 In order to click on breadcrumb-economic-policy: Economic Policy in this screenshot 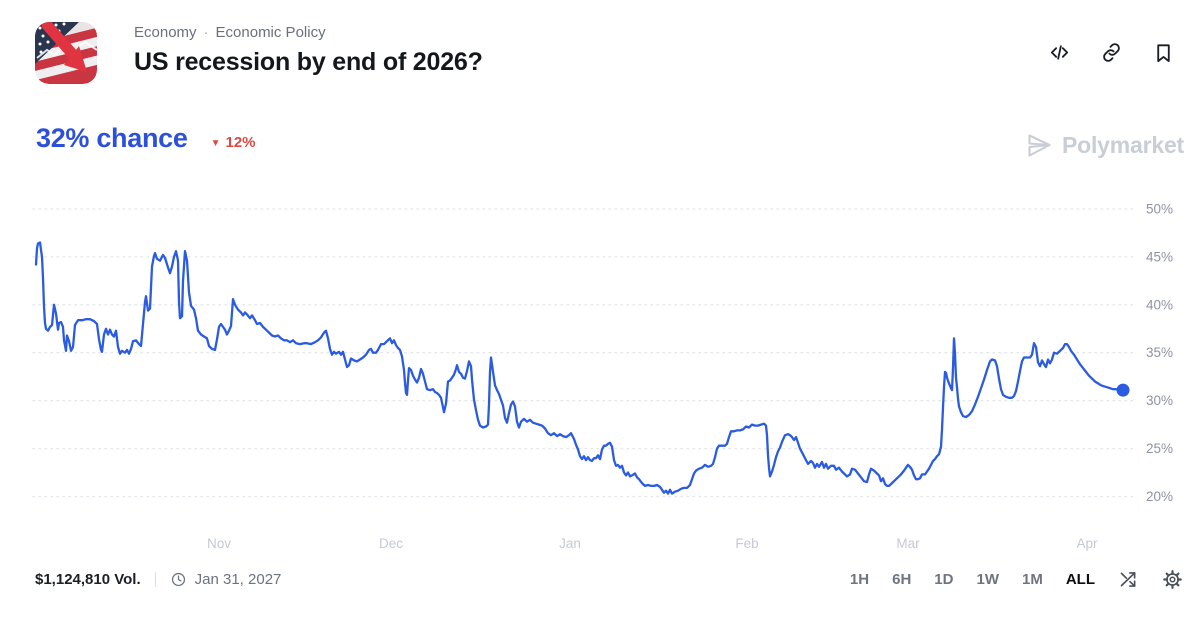, I will do `click(270, 32)`.